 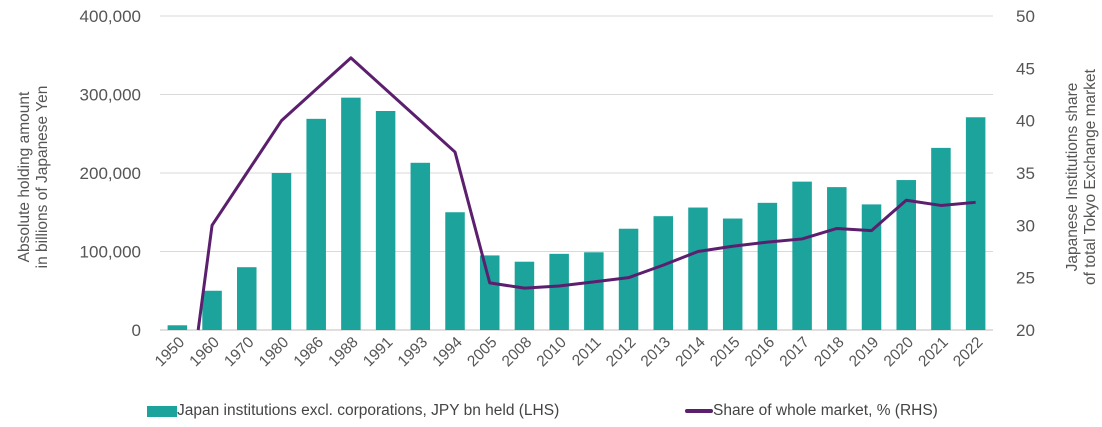 I want to click on x-tick-label: 1986, so click(x=309, y=352).